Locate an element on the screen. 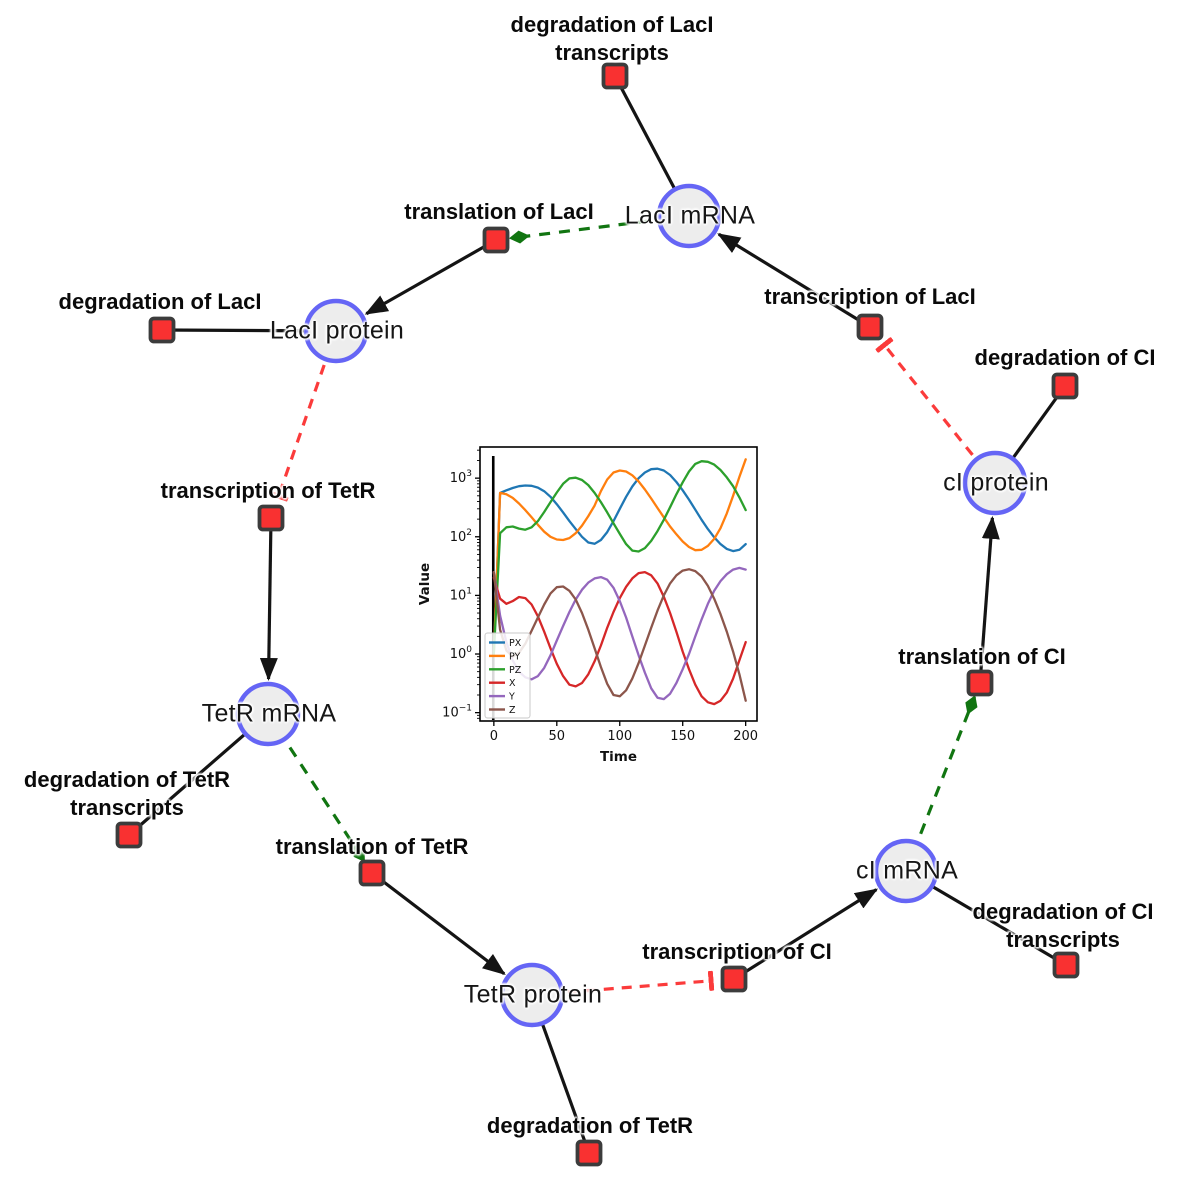 The image size is (1189, 1200). x-axis-label: Time is located at coordinates (618, 757).